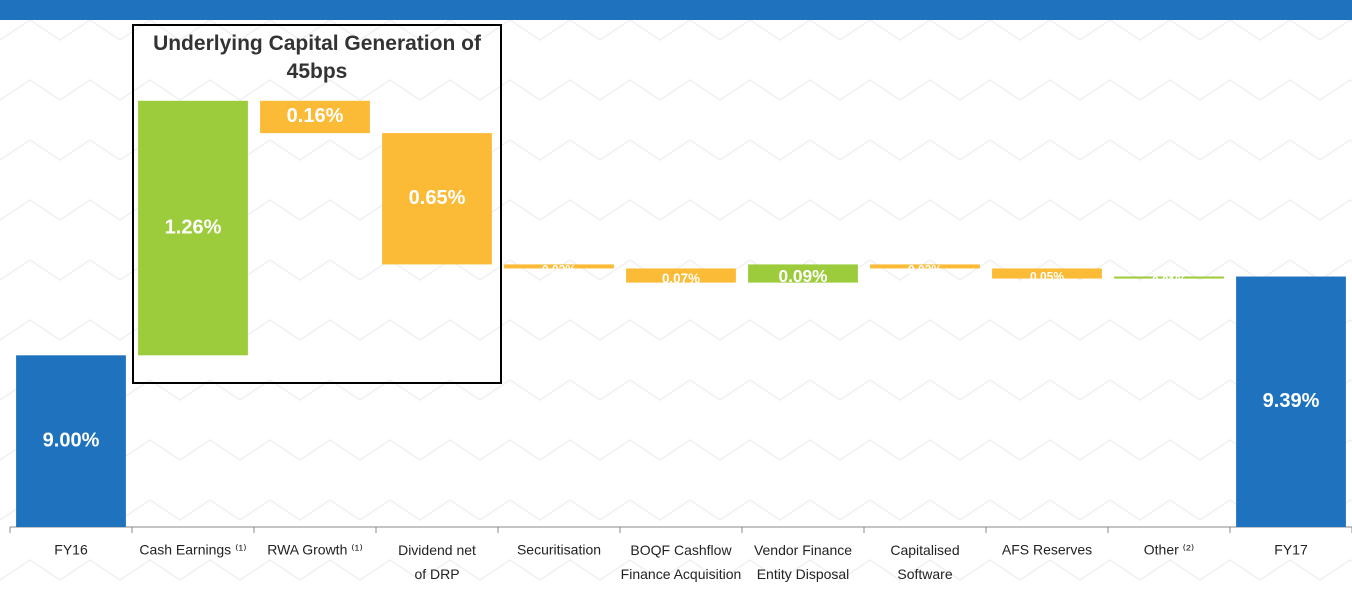 The height and width of the screenshot is (600, 1352). Describe the element at coordinates (192, 550) in the screenshot. I see `x-tick-label: Cash Earnings ⁽¹⁾` at that location.